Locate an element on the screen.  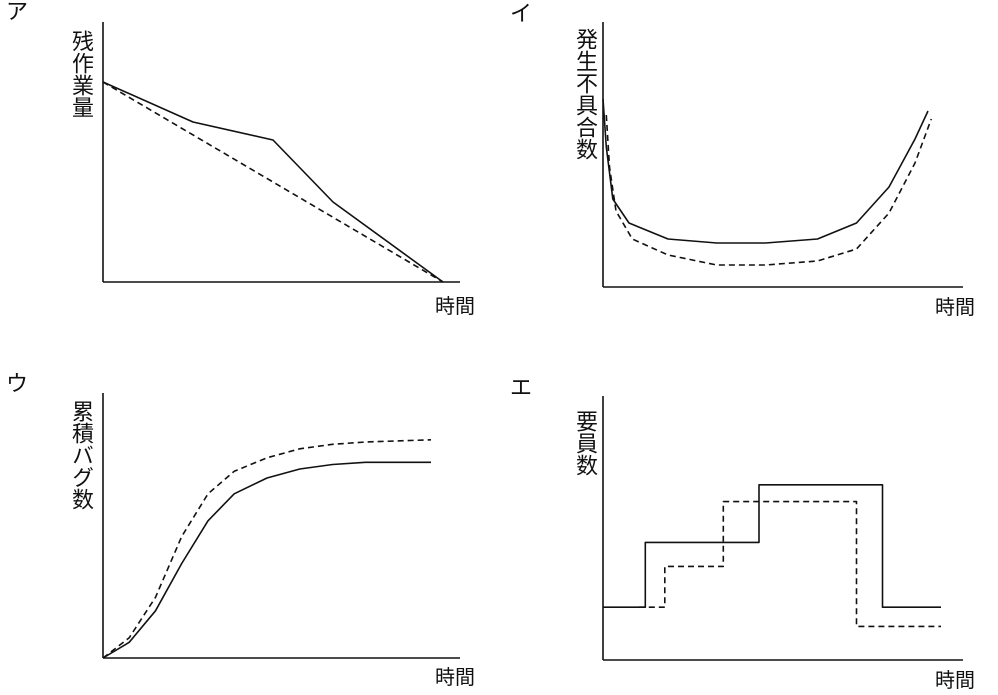
panel-label-u: ウ is located at coordinates (17, 384).